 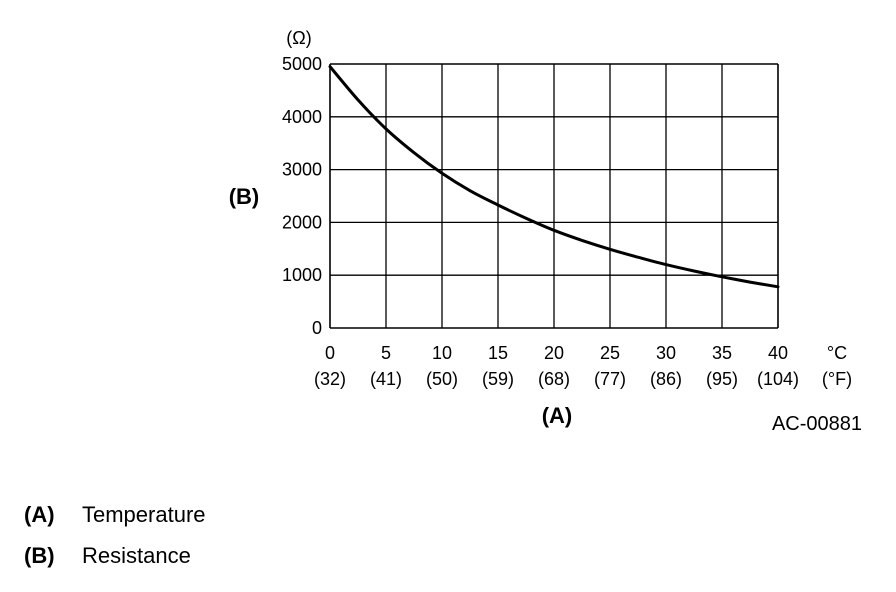 I want to click on legend-label-temperature: Temperature, so click(x=144, y=514).